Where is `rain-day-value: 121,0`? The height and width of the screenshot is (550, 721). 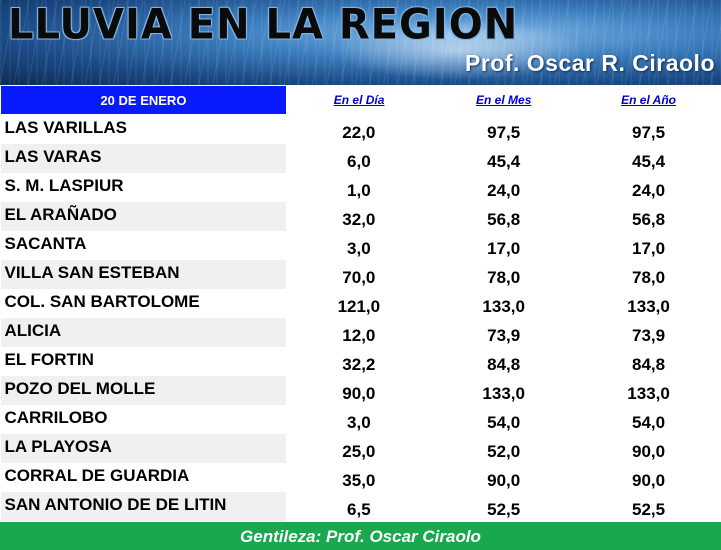
rain-day-value: 121,0 is located at coordinates (359, 303).